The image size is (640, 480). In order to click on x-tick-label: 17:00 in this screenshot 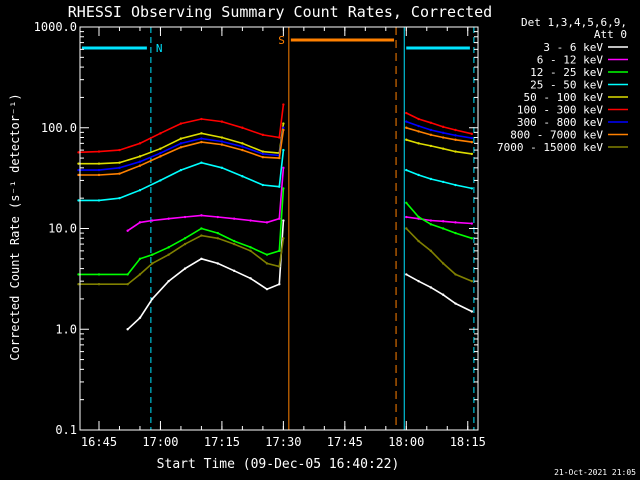, I will do `click(160, 442)`.